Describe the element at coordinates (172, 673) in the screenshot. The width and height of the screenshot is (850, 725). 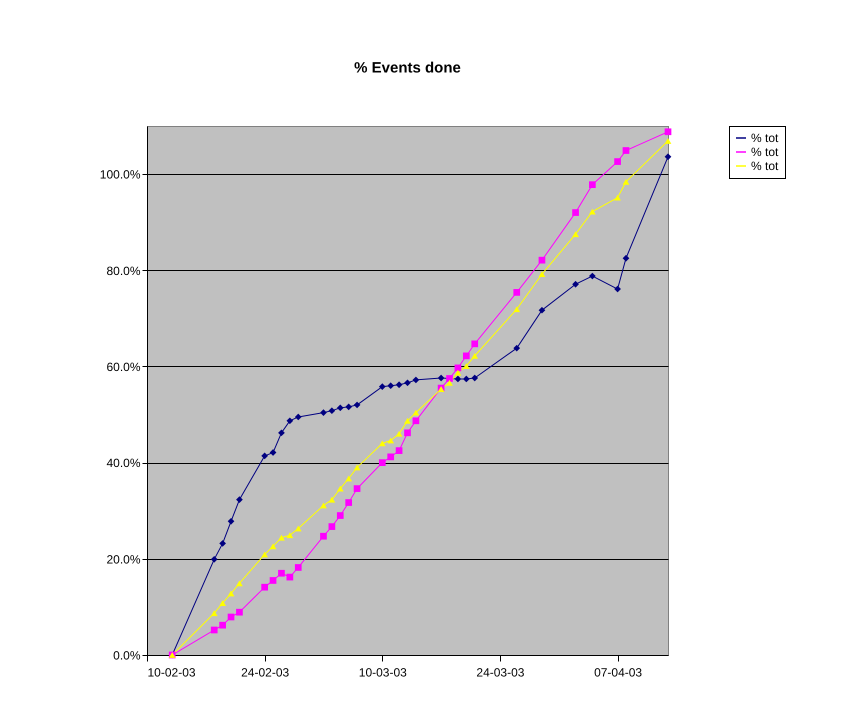
I see `x-tick-label: 10-02-03` at that location.